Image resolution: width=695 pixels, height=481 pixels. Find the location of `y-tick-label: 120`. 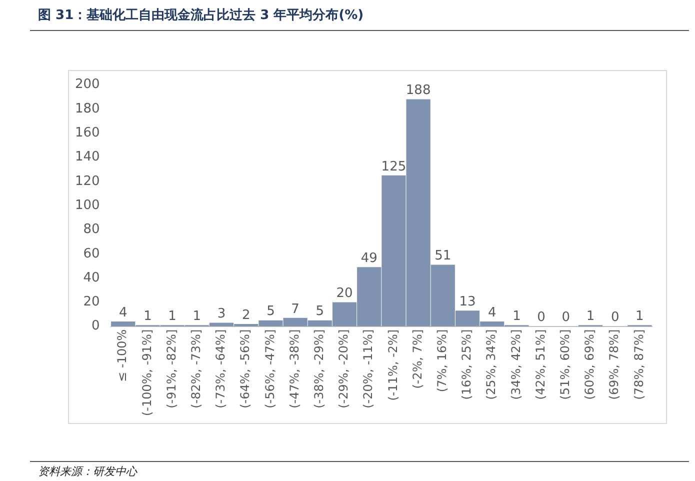

y-tick-label: 120 is located at coordinates (87, 181).